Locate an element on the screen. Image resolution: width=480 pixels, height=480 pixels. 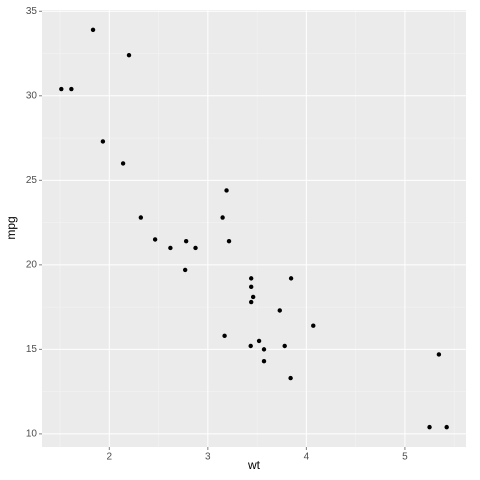
y-tick-label: 30 is located at coordinates (32, 95).